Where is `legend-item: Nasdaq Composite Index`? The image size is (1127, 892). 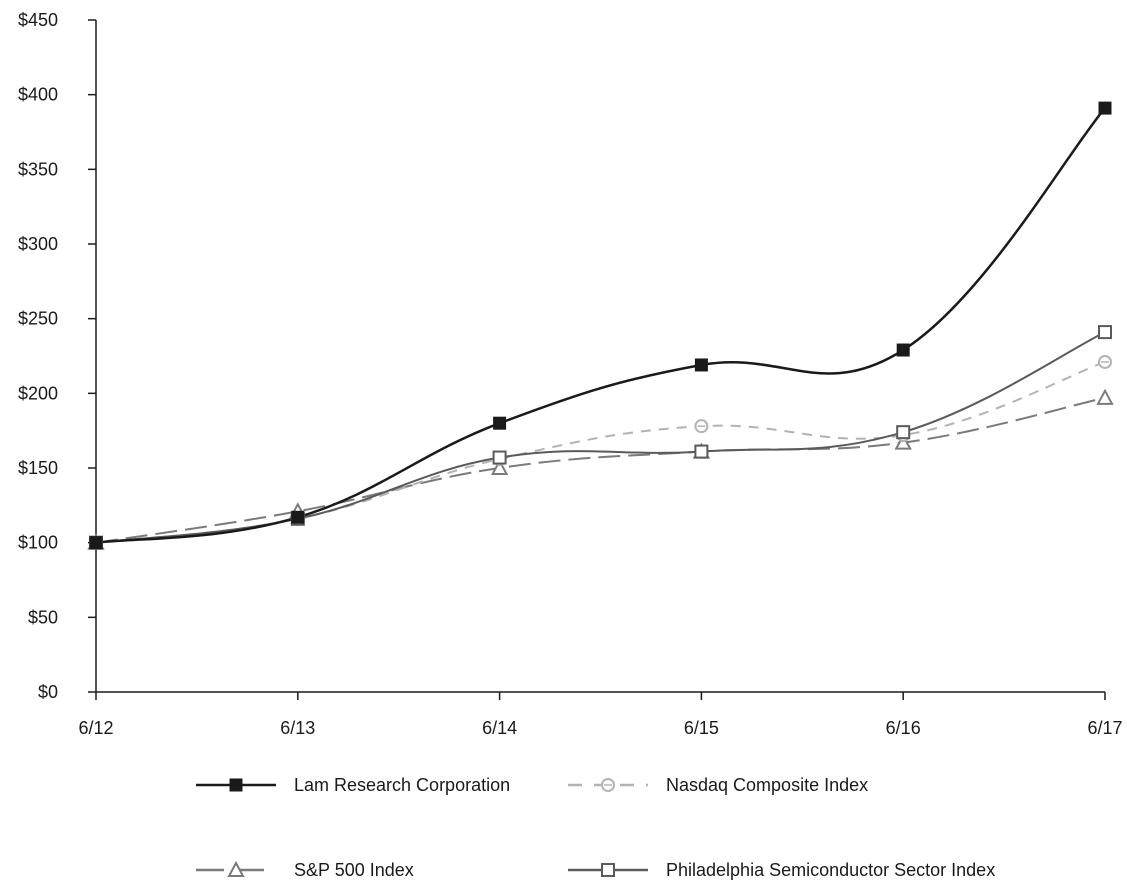
legend-item: Nasdaq Composite Index is located at coordinates (718, 785).